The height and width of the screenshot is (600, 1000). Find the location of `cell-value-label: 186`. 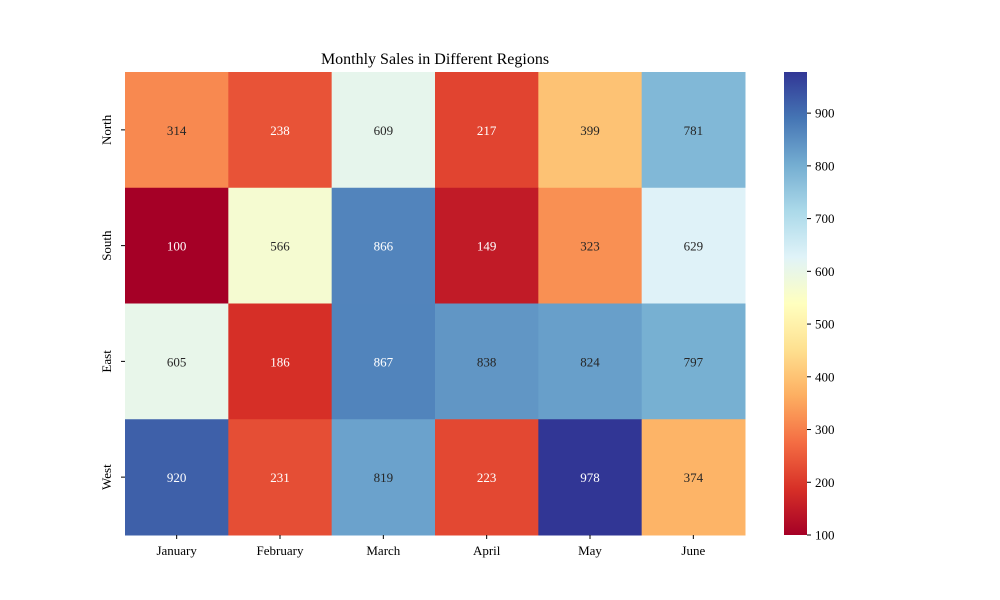

cell-value-label: 186 is located at coordinates (280, 361).